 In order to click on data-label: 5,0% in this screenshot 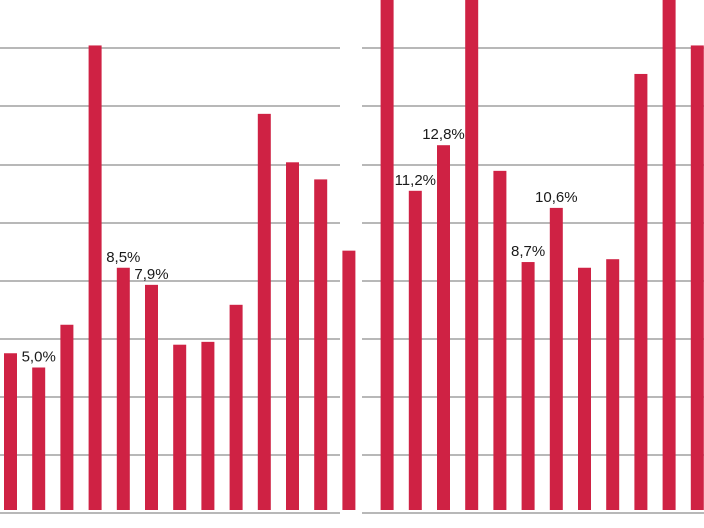, I will do `click(39, 357)`.